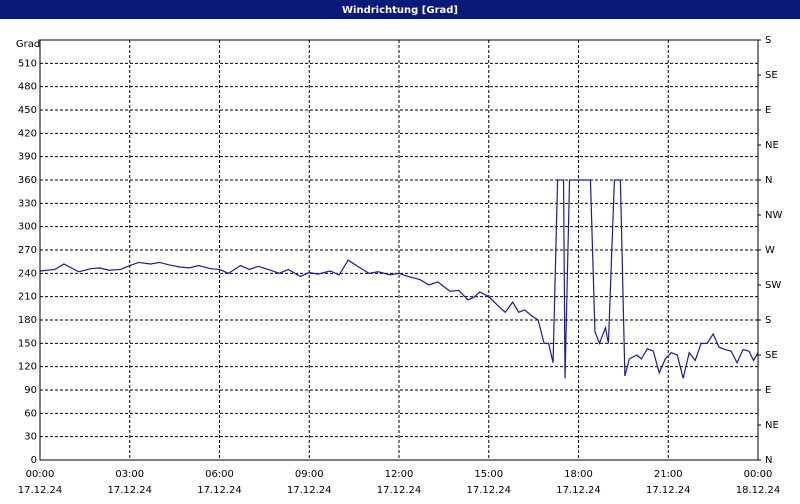 This screenshot has width=800, height=504. Describe the element at coordinates (27, 133) in the screenshot. I see `y-tick-label: 420` at that location.